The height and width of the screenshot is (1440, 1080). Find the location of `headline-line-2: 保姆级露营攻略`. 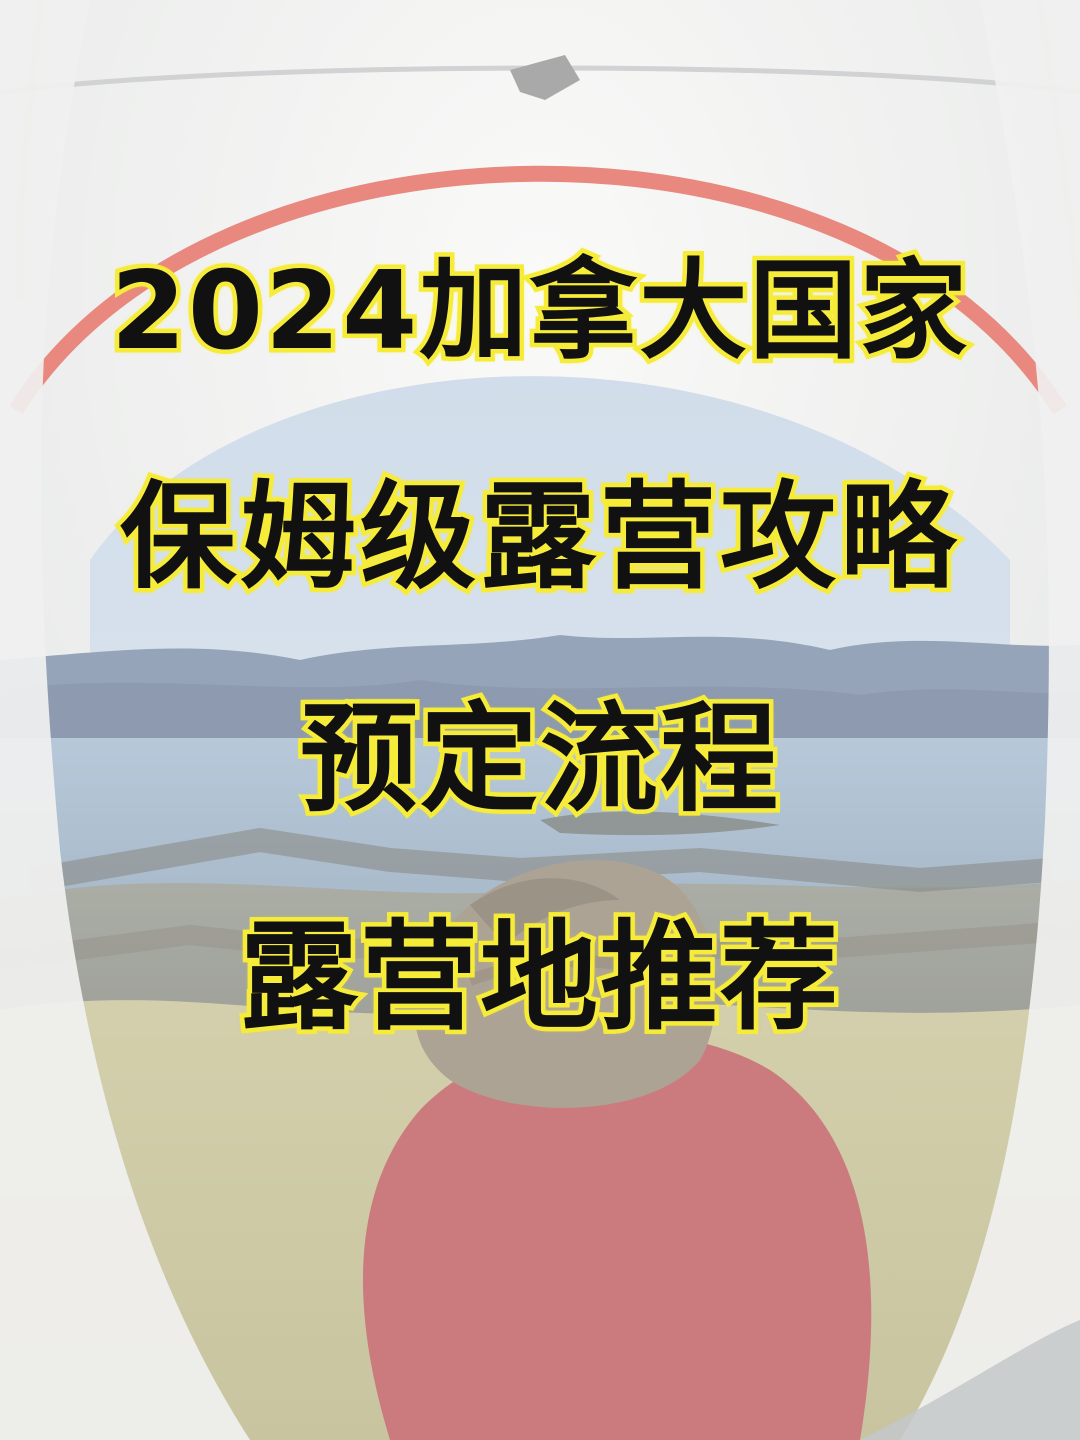

headline-line-2: 保姆级露营攻略 is located at coordinates (538, 537).